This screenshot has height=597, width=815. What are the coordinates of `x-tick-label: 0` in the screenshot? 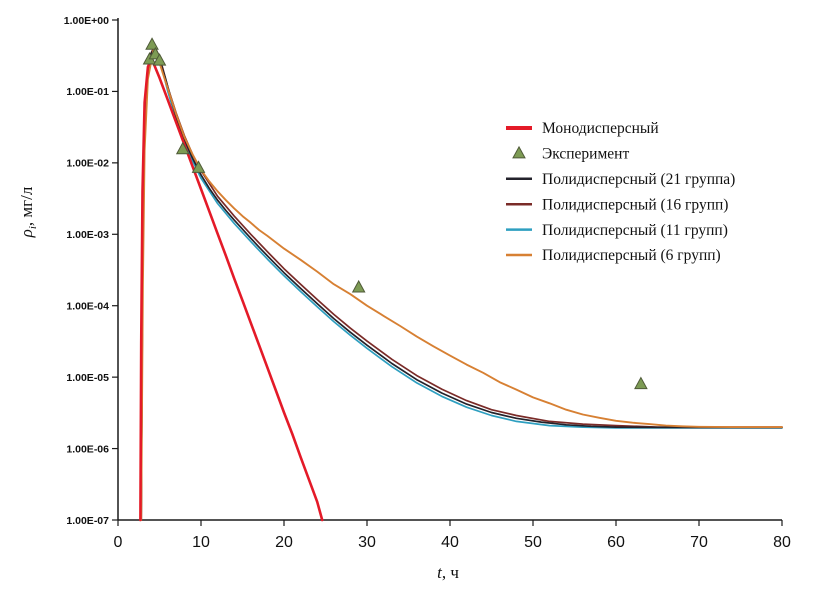 It's located at (118, 542).